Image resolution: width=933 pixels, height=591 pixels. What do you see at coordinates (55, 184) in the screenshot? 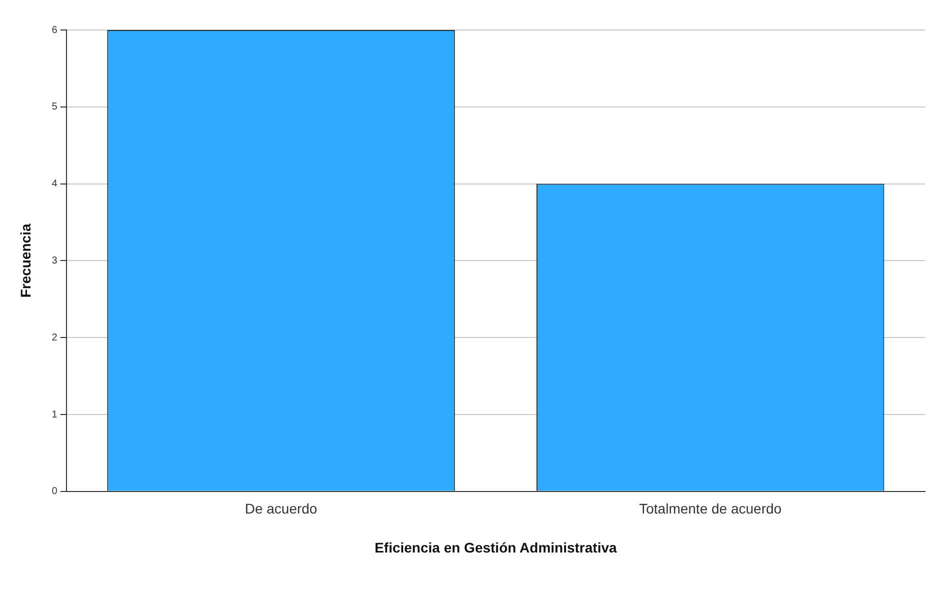
I see `y-tick-label: 4` at bounding box center [55, 184].